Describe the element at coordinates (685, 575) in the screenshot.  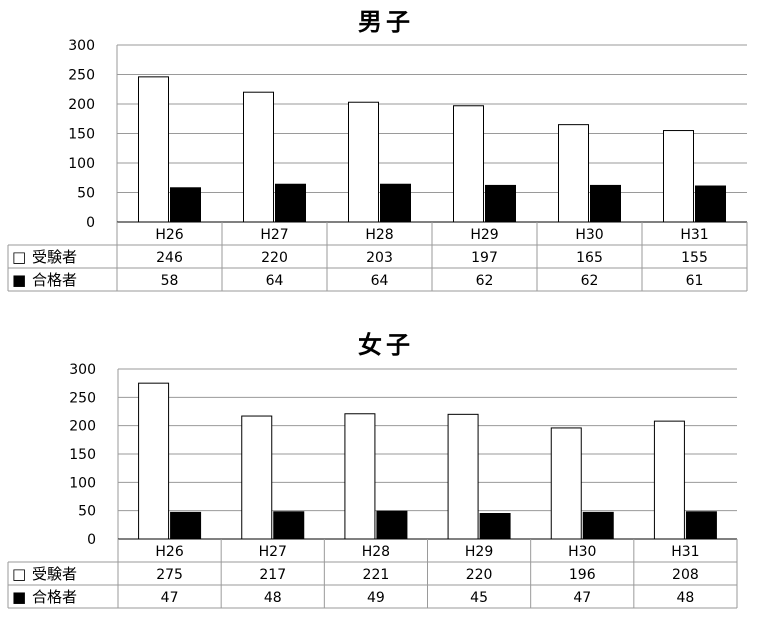
I see `data-label: 208` at that location.